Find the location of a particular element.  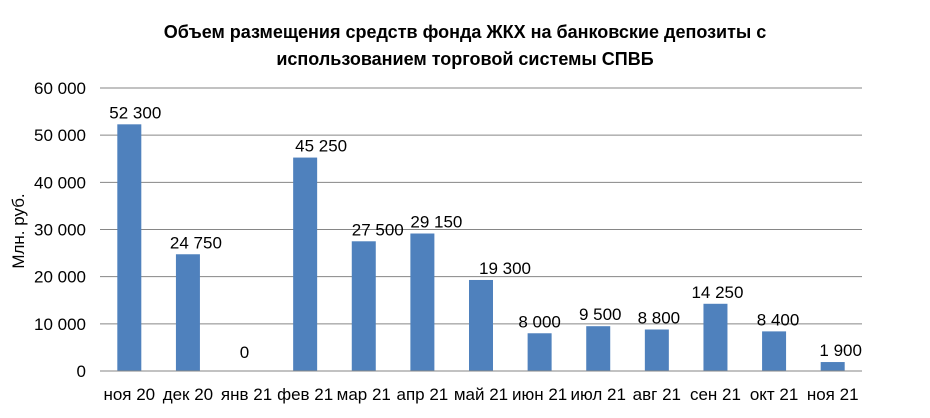

y-tick-label: 20 000 is located at coordinates (60, 277).